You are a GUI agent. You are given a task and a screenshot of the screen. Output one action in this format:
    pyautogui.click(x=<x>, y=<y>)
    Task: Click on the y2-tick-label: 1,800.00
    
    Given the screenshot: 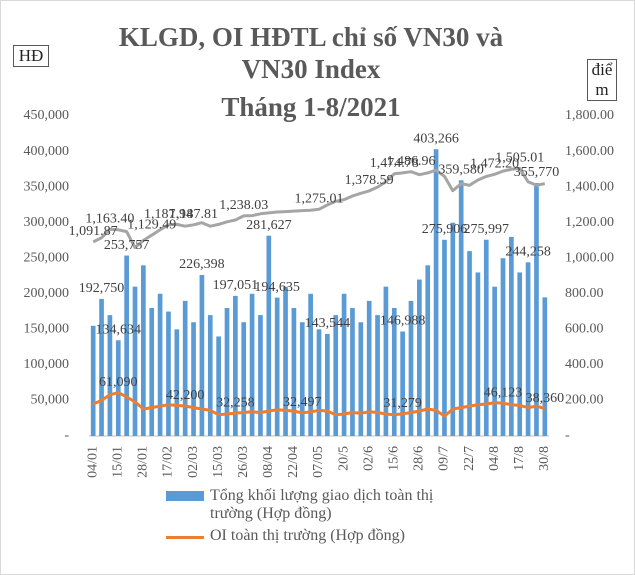 What is the action you would take?
    pyautogui.click(x=589, y=115)
    